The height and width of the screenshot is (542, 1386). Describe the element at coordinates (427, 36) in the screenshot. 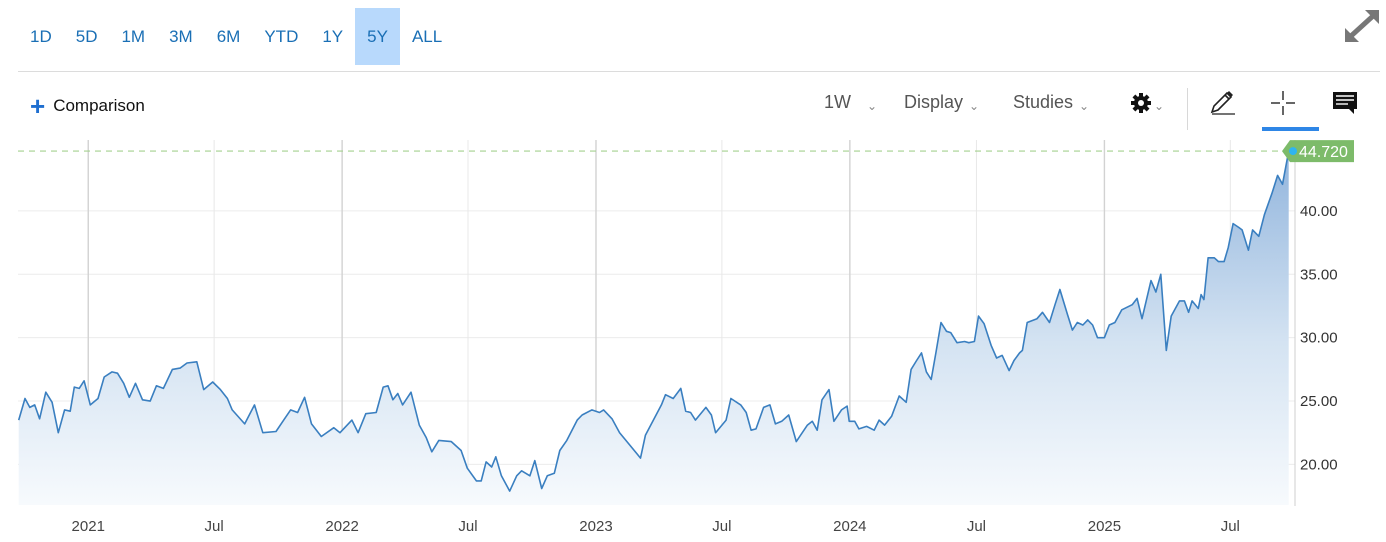

I see `range-all: ALL` at that location.